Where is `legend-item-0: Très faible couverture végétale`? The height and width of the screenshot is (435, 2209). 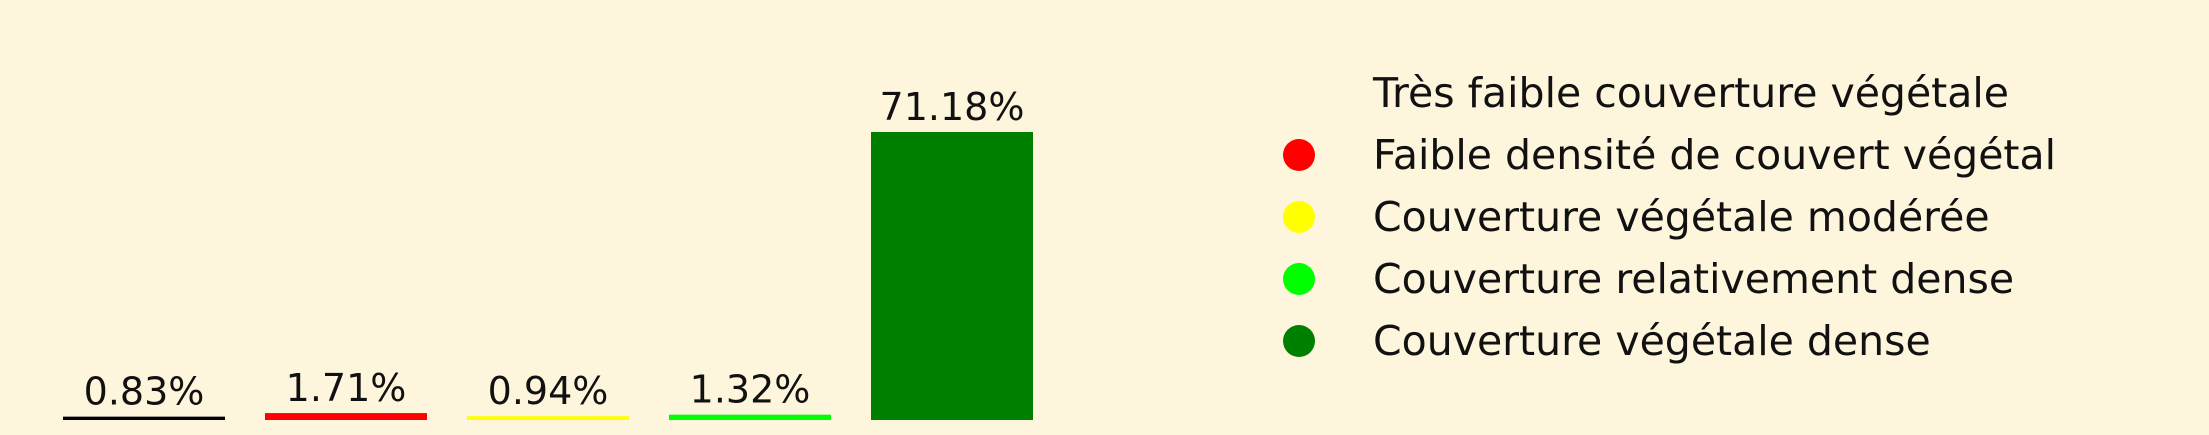
legend-item-0: Très faible couverture végétale is located at coordinates (1663, 93).